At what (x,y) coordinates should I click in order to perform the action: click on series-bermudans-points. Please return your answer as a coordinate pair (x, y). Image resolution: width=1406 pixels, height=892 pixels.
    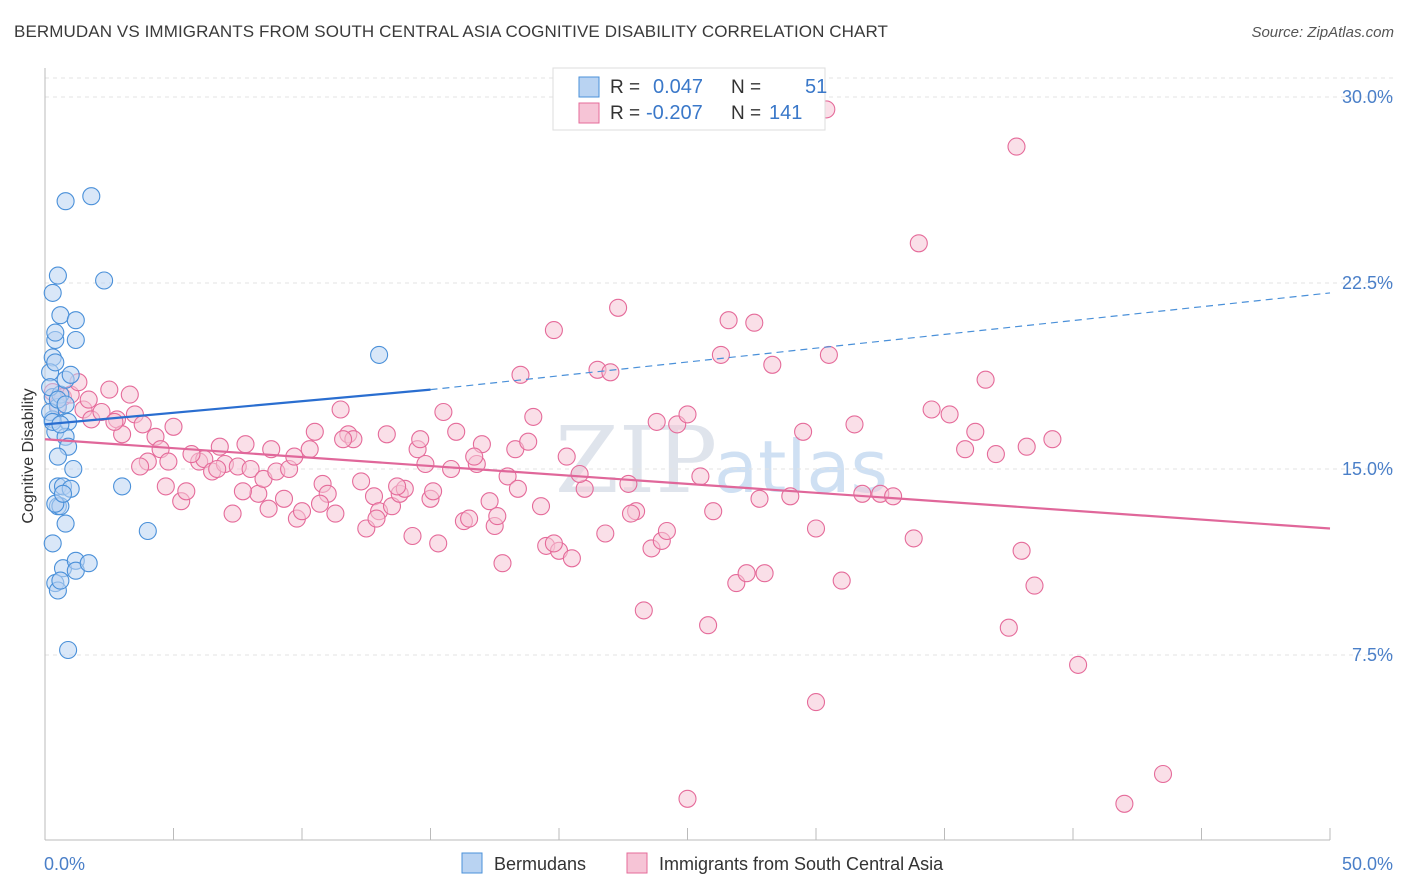
    Looking at the image, I should click on (215, 423).